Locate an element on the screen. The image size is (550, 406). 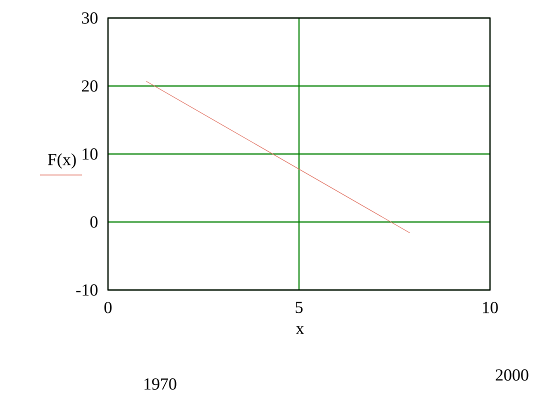
x-tick-label: 5 is located at coordinates (299, 308).